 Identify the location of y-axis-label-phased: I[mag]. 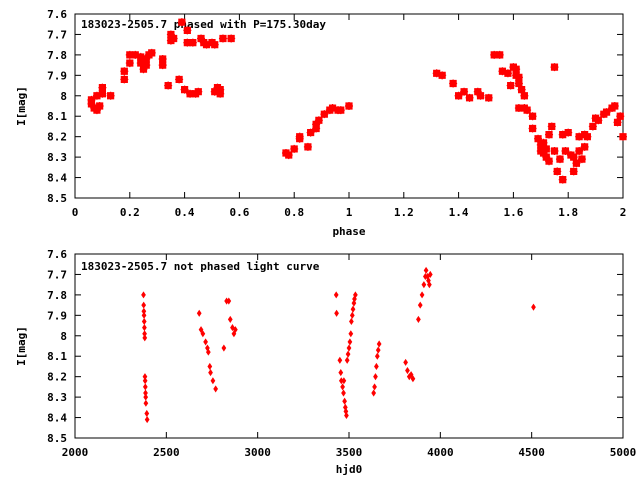
(21, 106).